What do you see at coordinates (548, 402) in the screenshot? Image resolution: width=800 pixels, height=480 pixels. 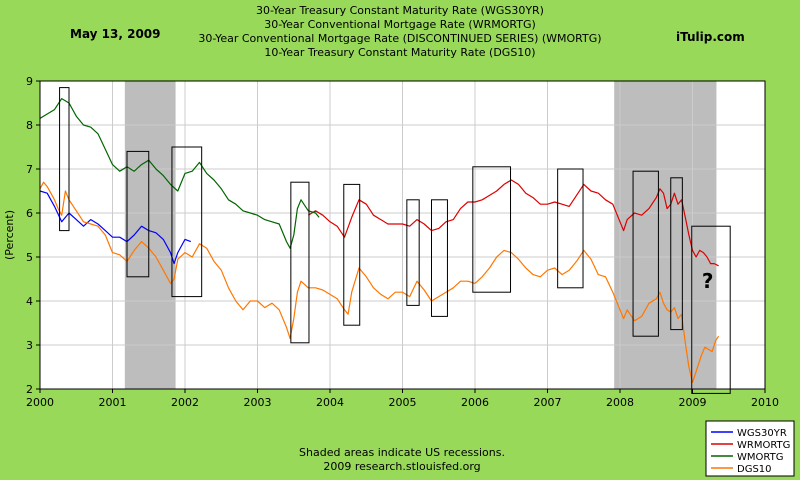 I see `x-tick-label: 2007` at bounding box center [548, 402].